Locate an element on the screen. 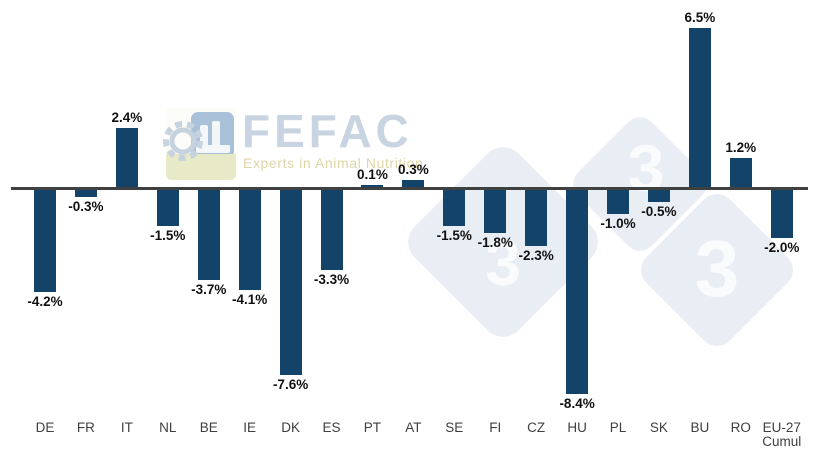 This screenshot has width=820, height=462. category-label-BU: BU is located at coordinates (700, 427).